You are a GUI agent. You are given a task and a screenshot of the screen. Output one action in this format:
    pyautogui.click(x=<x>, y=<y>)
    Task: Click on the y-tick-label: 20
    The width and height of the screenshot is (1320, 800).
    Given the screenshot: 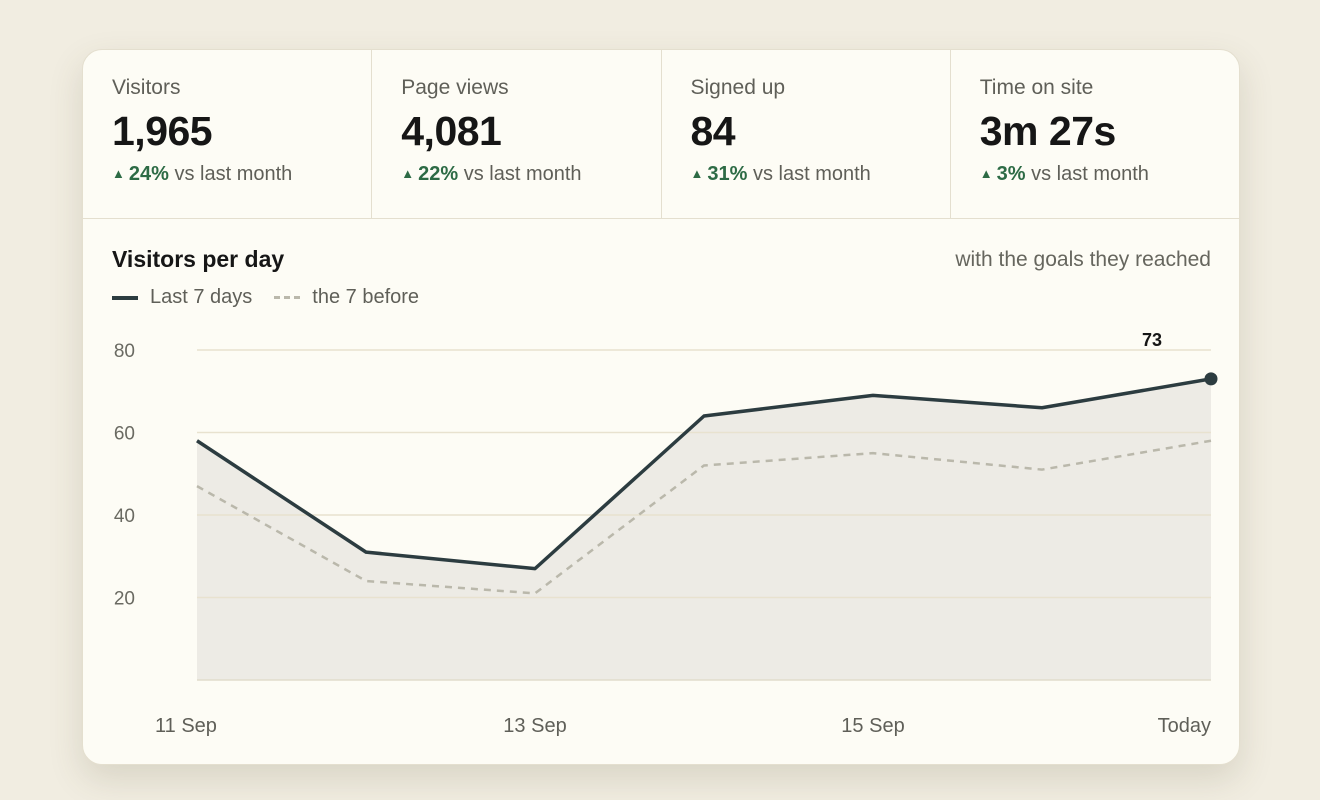 What is the action you would take?
    pyautogui.click(x=124, y=599)
    